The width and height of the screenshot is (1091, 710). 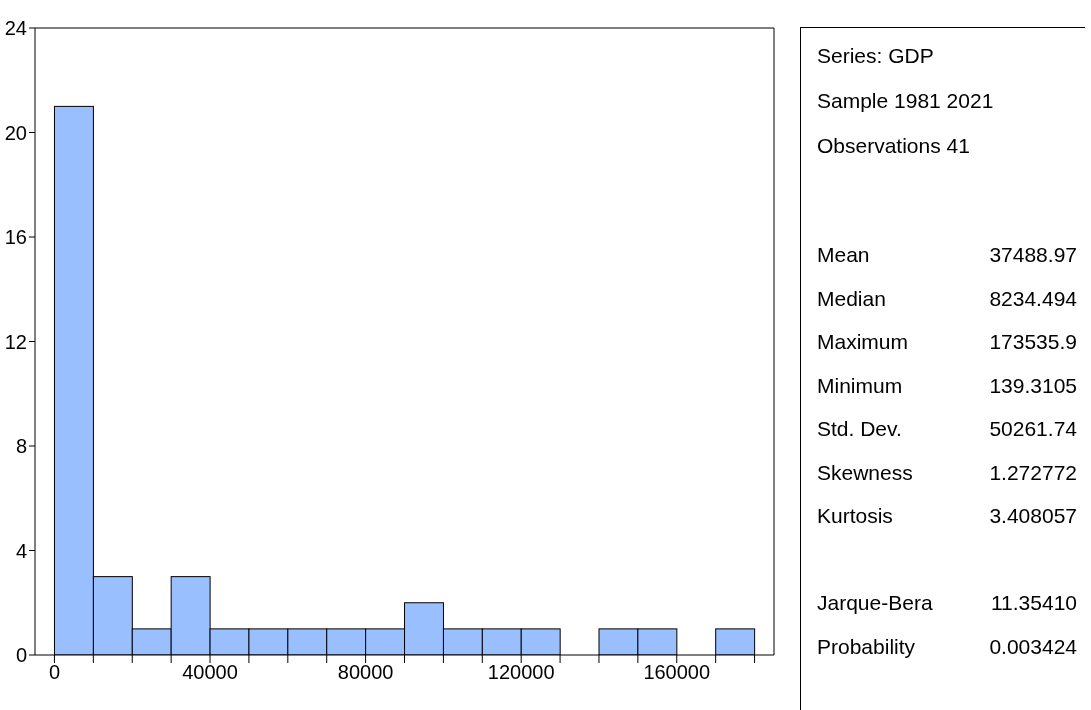 What do you see at coordinates (1033, 472) in the screenshot?
I see `text: 1.272772` at bounding box center [1033, 472].